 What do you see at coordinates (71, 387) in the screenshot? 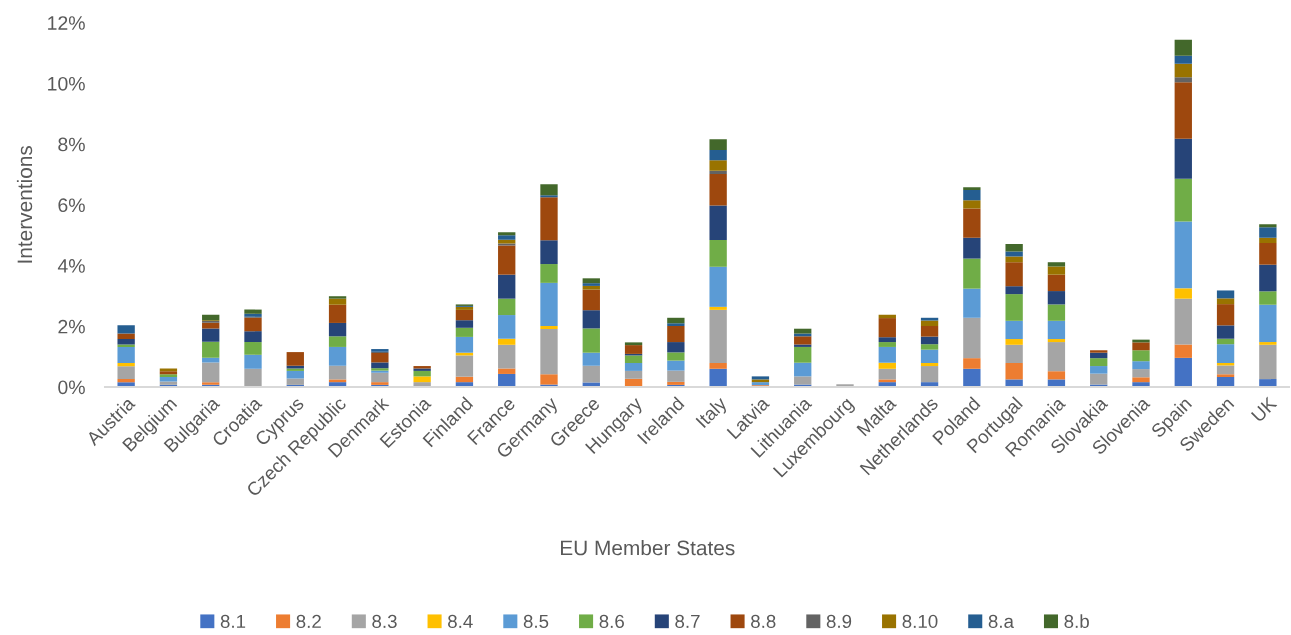
I see `y-tick-label: 0%` at bounding box center [71, 387].